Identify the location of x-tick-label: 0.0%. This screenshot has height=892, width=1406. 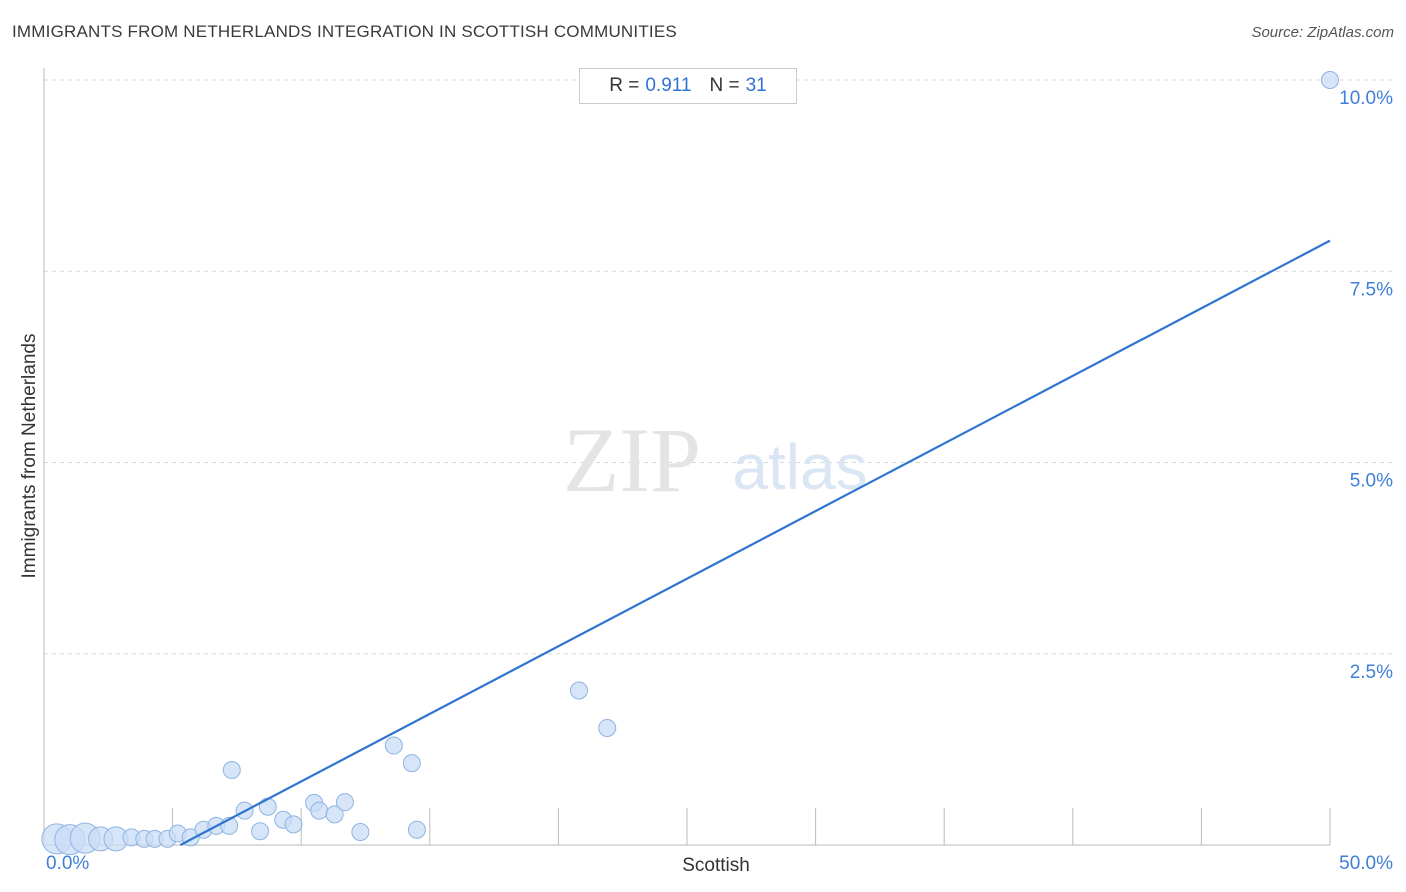
(67, 863).